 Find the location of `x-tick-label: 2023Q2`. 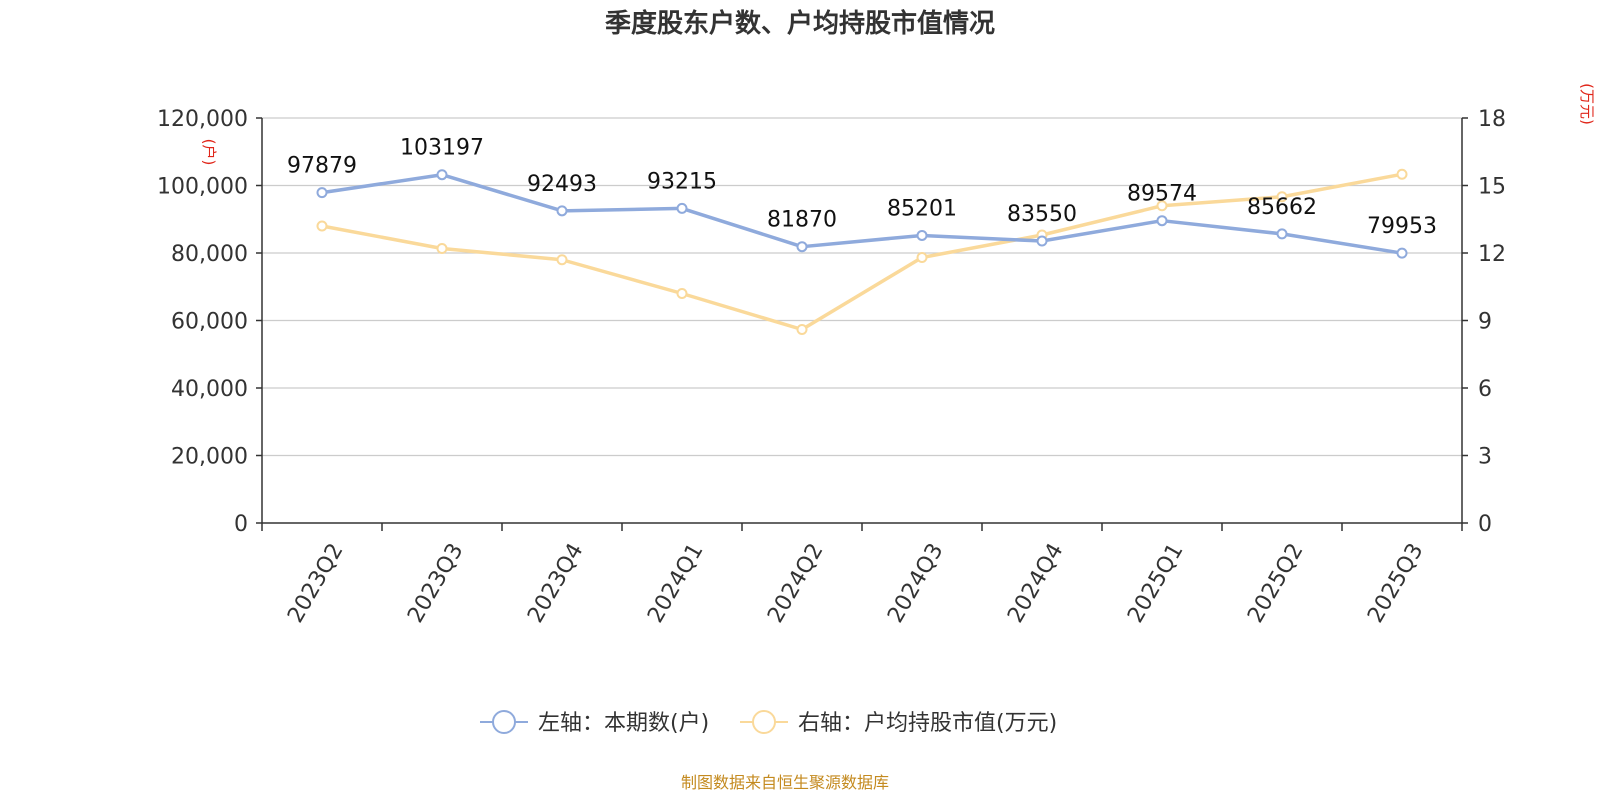

x-tick-label: 2023Q2 is located at coordinates (315, 583).